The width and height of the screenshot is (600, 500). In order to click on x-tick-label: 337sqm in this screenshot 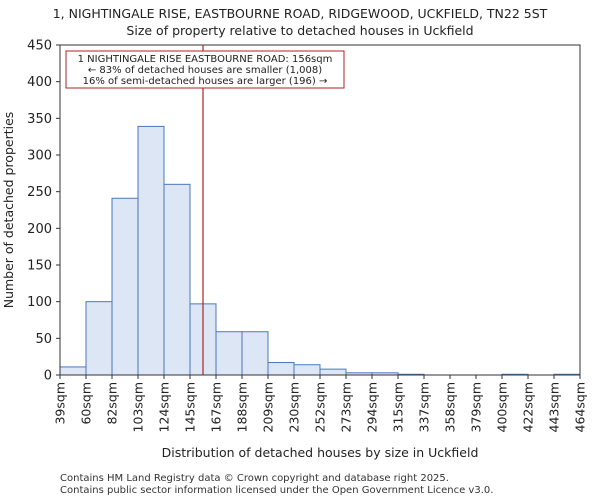, I will do `click(424, 407)`.